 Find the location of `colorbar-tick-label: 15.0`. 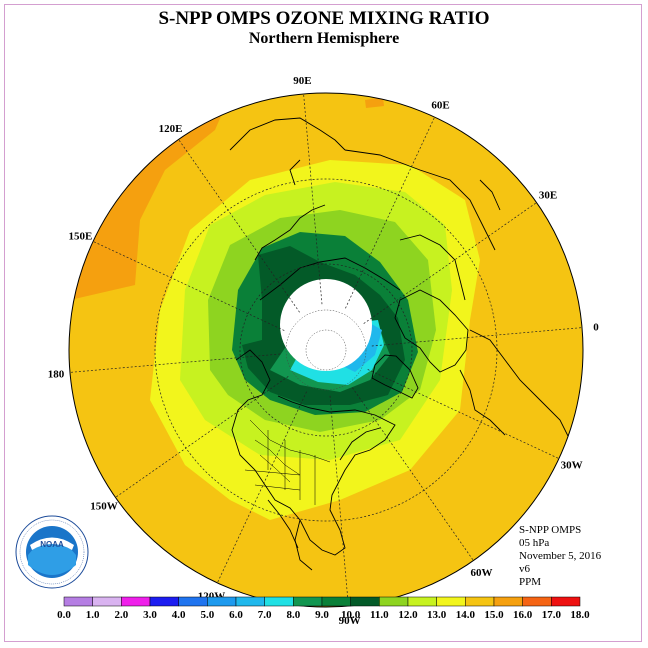

colorbar-tick-label: 15.0 is located at coordinates (494, 615).